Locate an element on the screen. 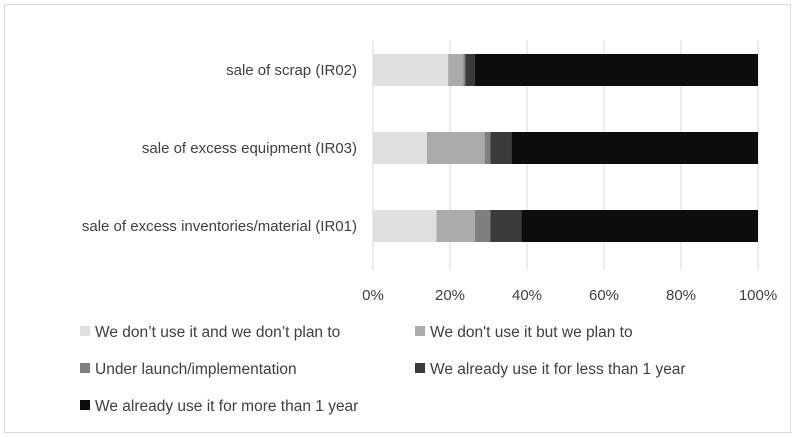 Image resolution: width=795 pixels, height=437 pixels. legend-label: Under launch/implementation is located at coordinates (196, 369).